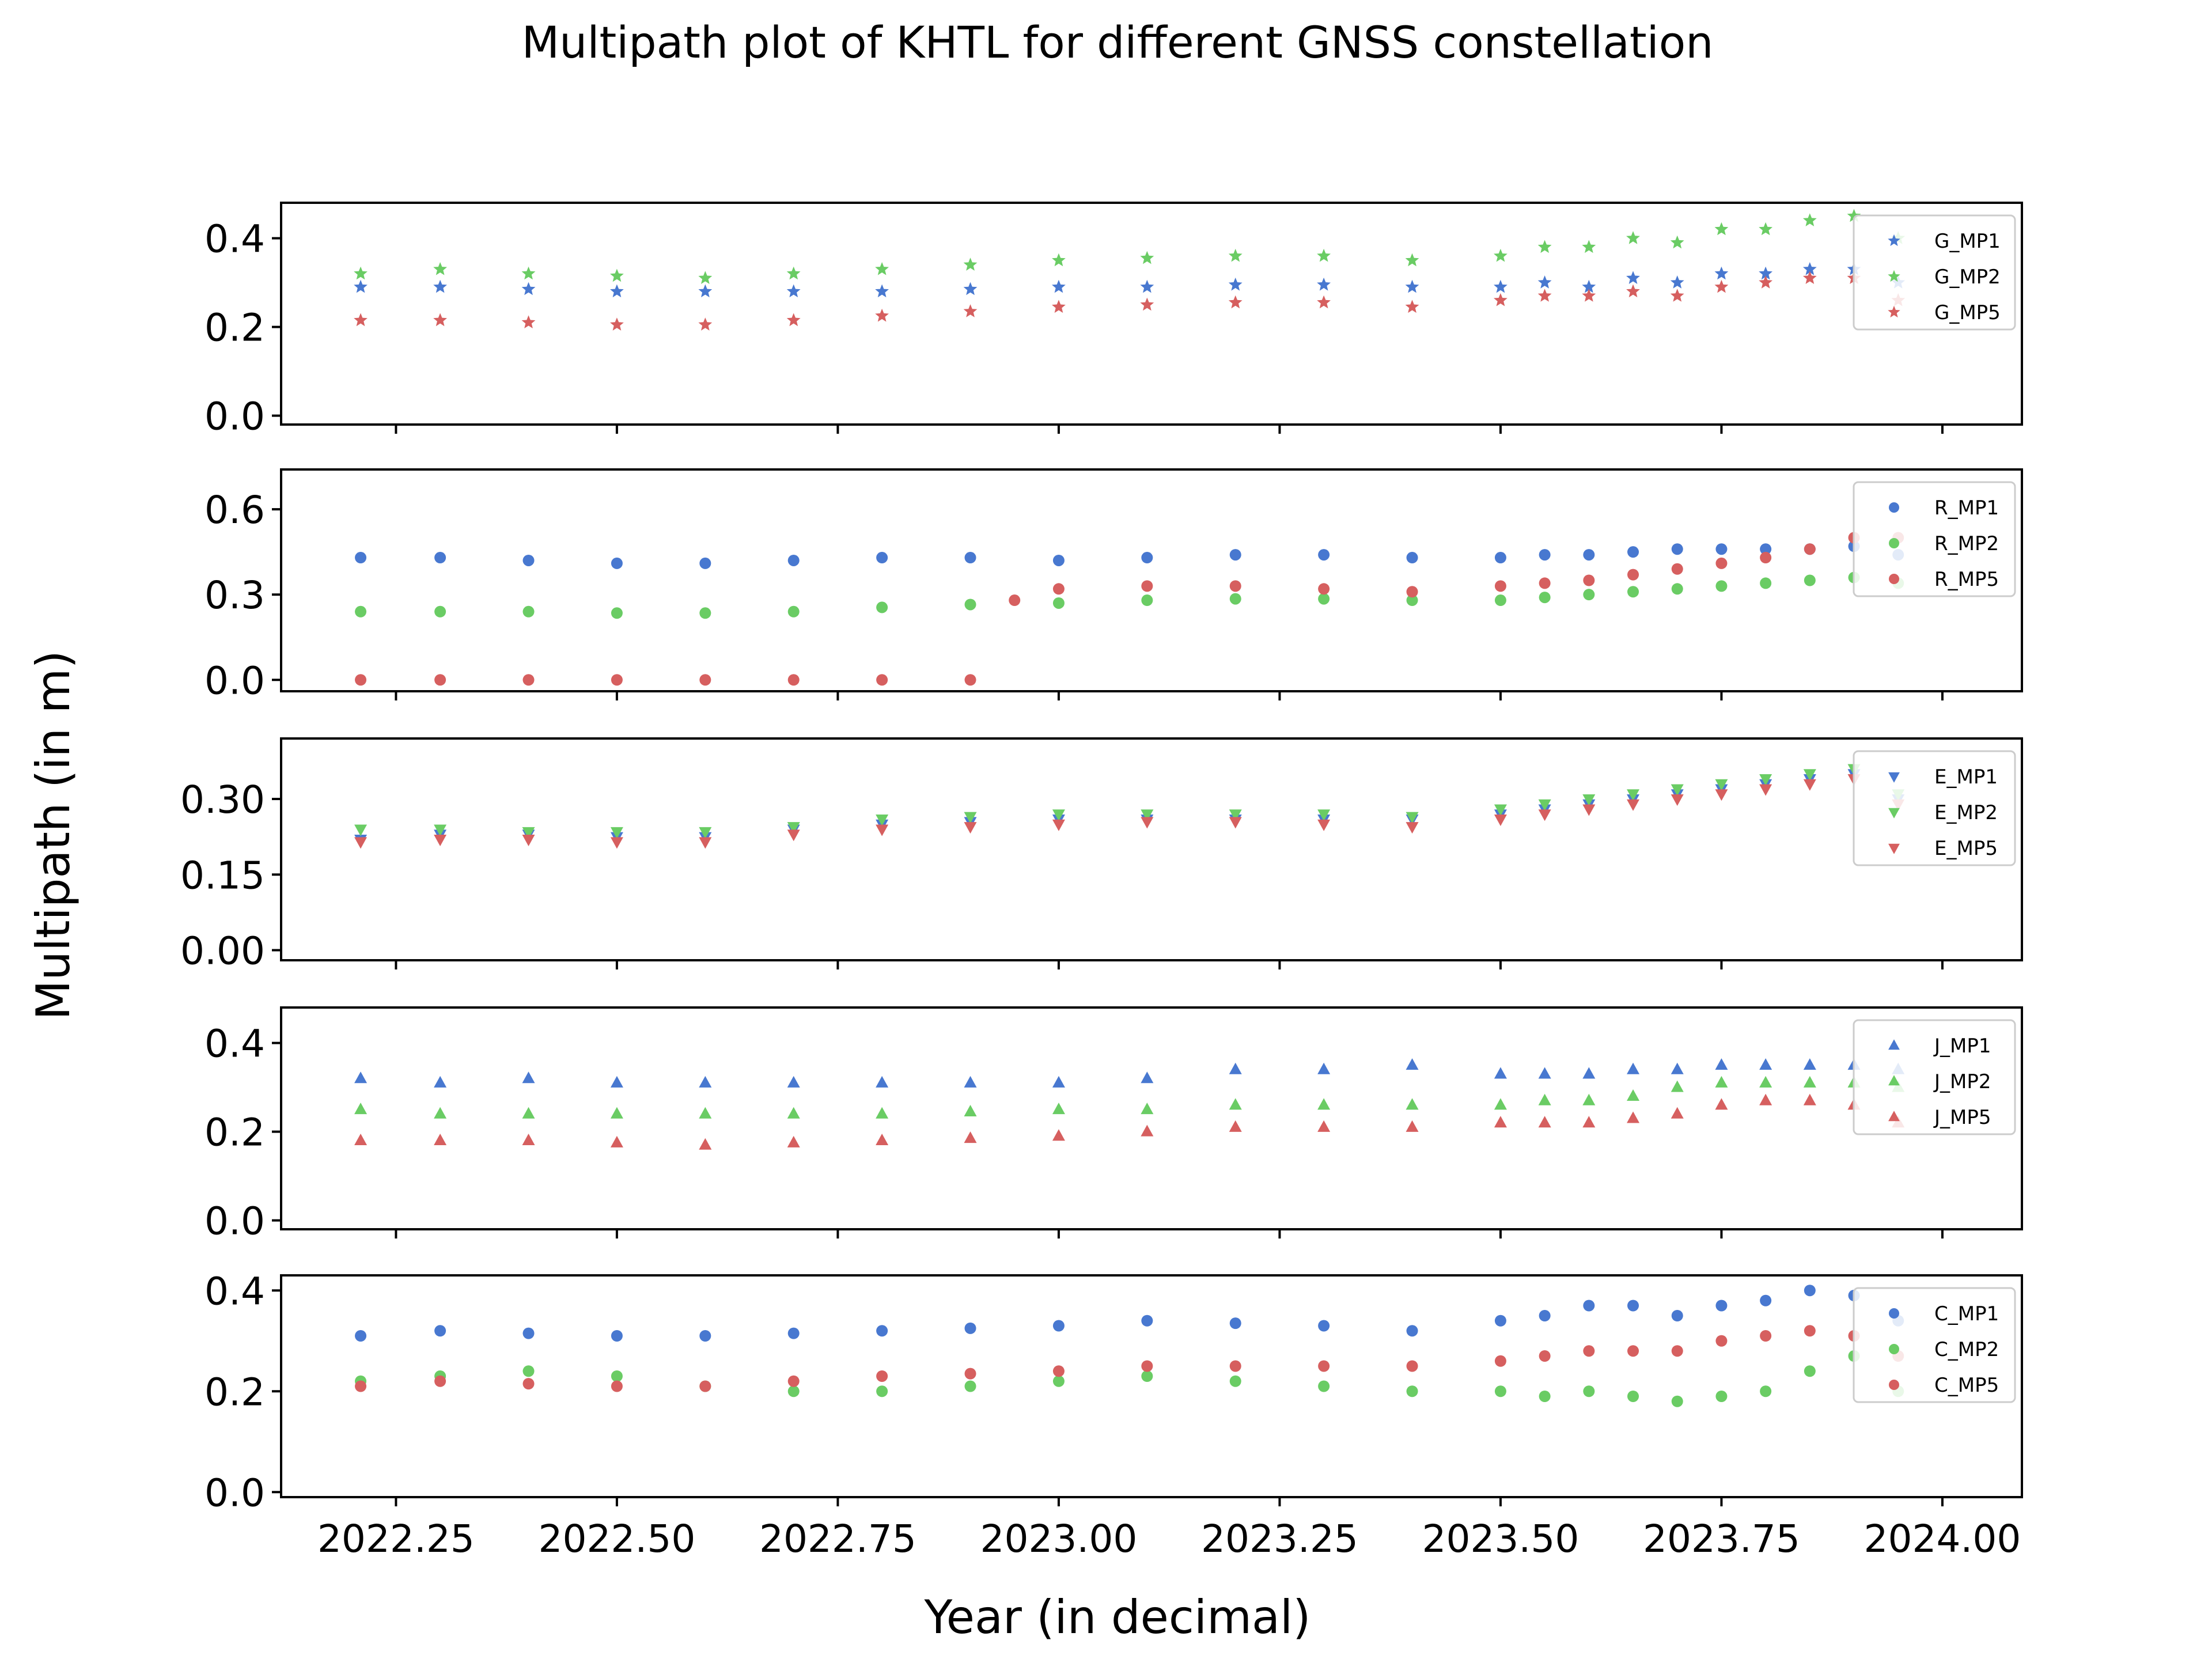 This screenshot has width=2212, height=1659. I want to click on legend-label-C_MP2: C_MP2, so click(1966, 1349).